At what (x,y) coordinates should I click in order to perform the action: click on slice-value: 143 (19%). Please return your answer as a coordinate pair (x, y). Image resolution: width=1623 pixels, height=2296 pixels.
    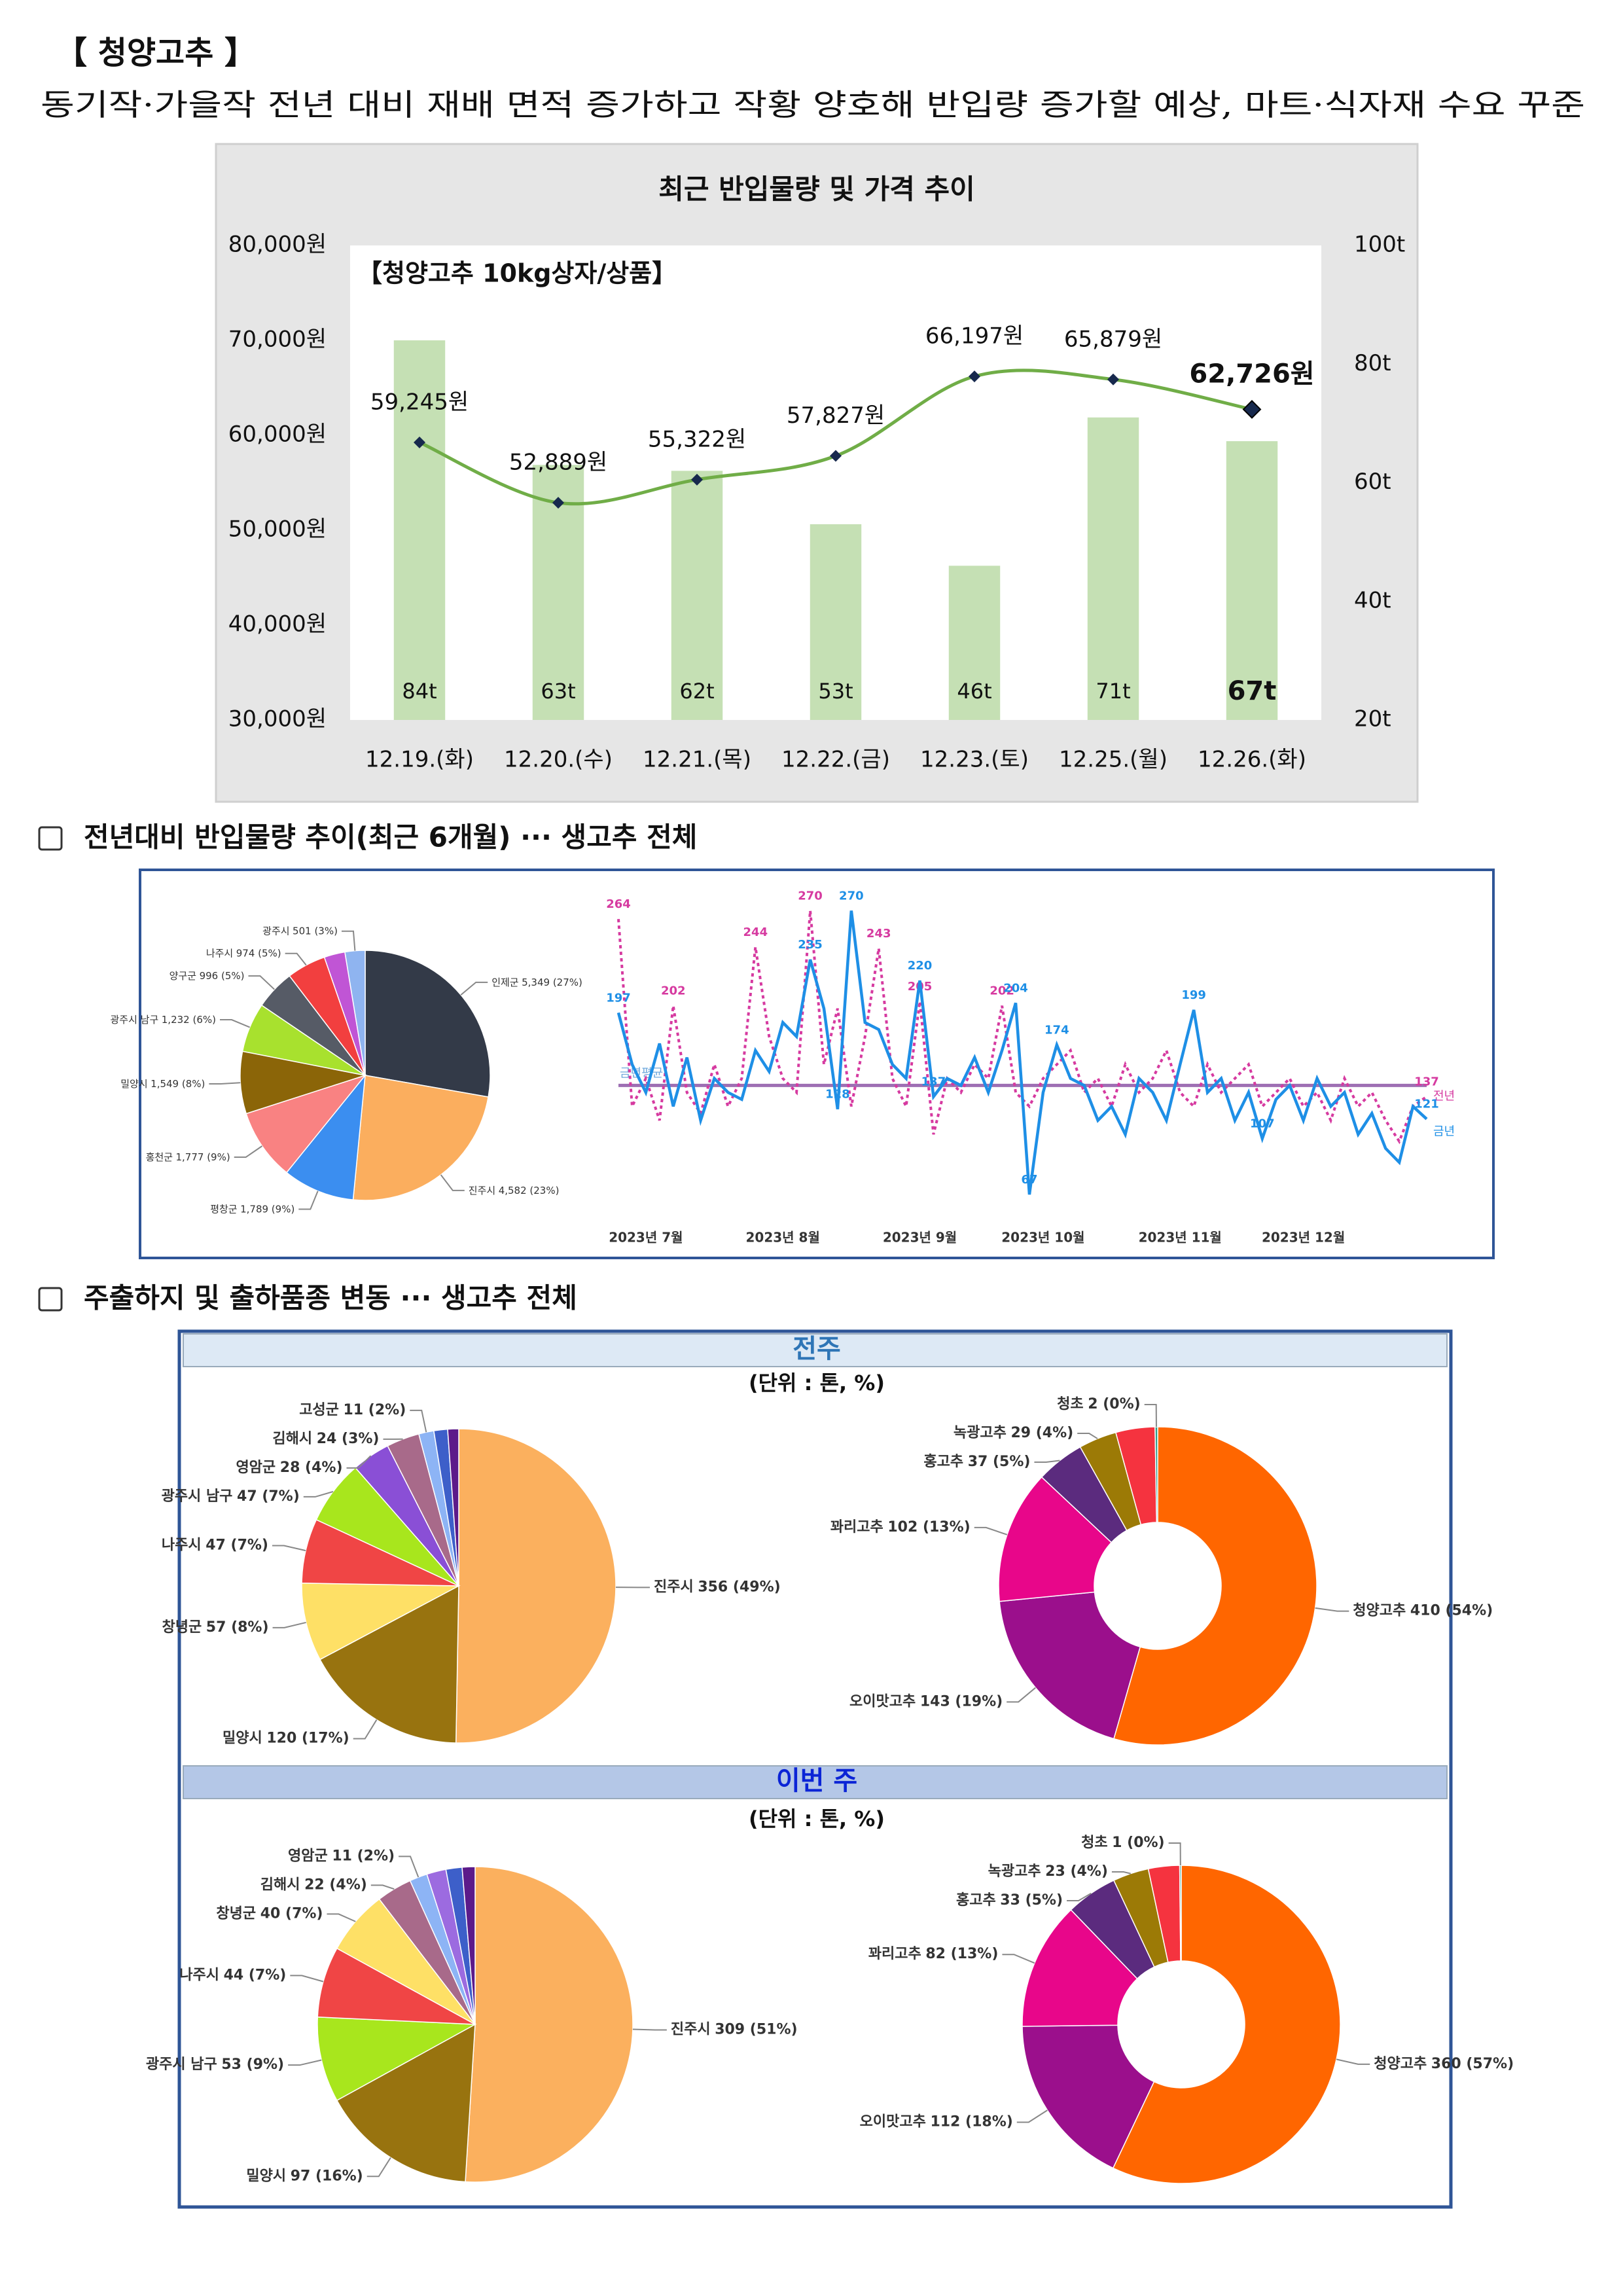
    Looking at the image, I should click on (962, 1701).